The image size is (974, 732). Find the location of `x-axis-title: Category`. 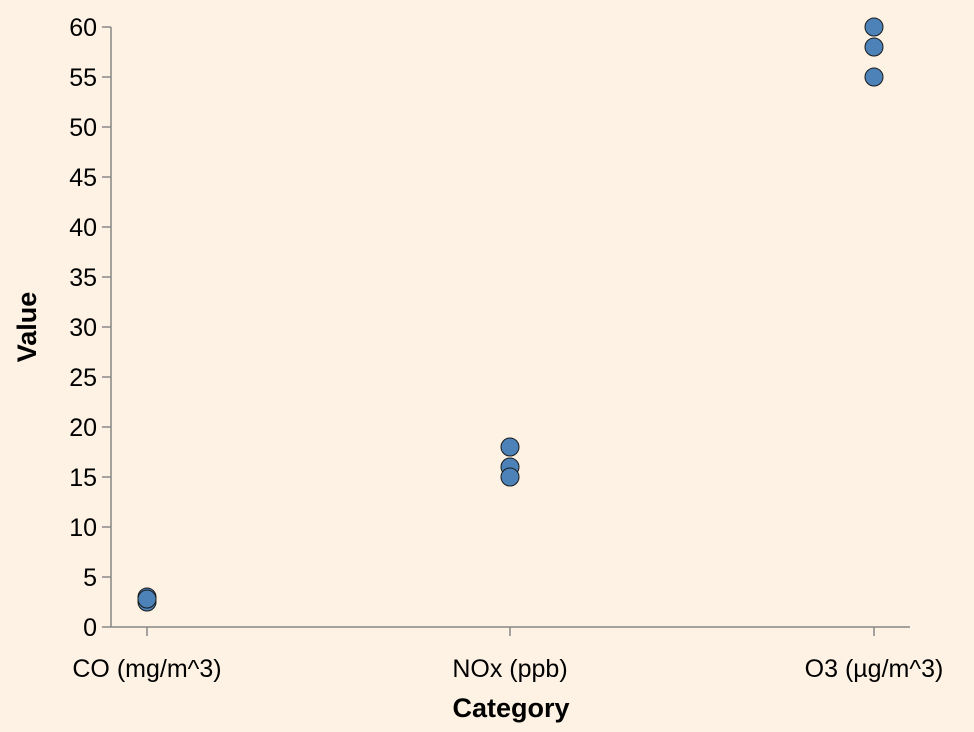

x-axis-title: Category is located at coordinates (510, 708).